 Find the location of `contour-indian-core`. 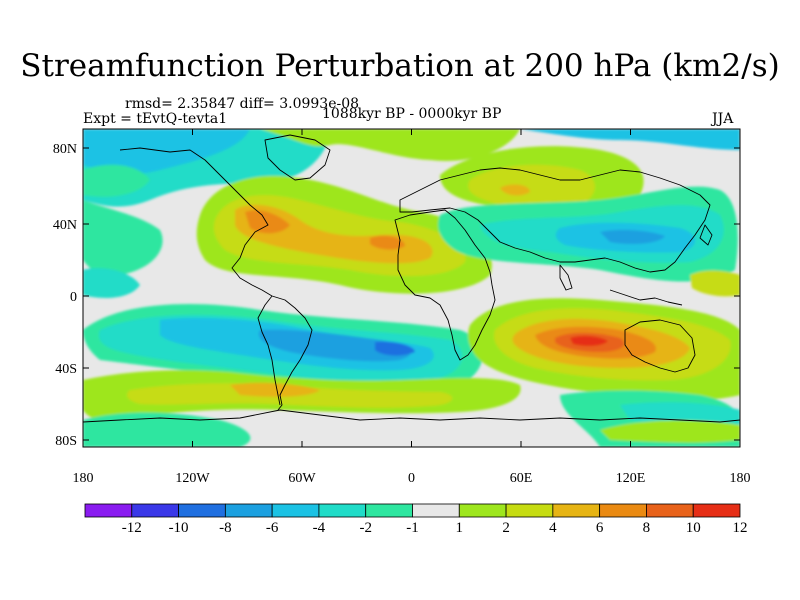

contour-indian-core is located at coordinates (589, 340).